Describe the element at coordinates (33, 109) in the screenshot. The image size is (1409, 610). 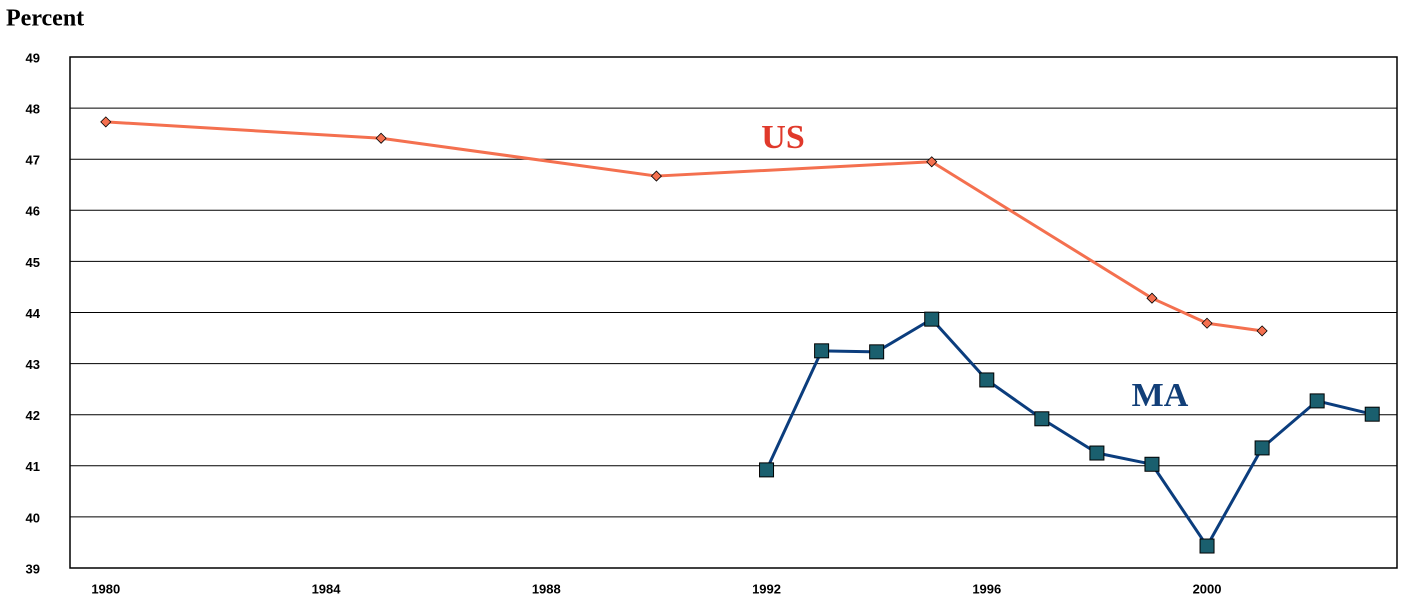
I see `y-tick-label: 48` at that location.